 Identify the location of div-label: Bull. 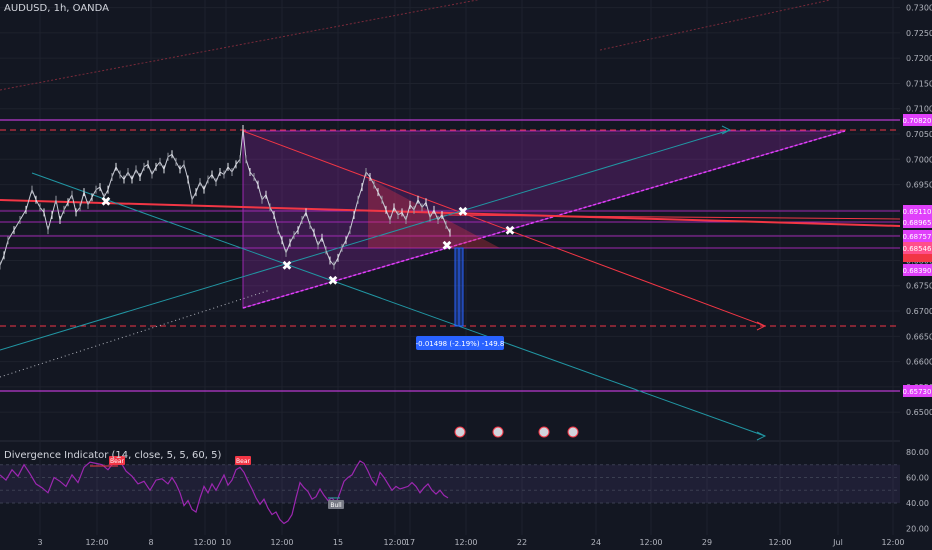
(336, 505).